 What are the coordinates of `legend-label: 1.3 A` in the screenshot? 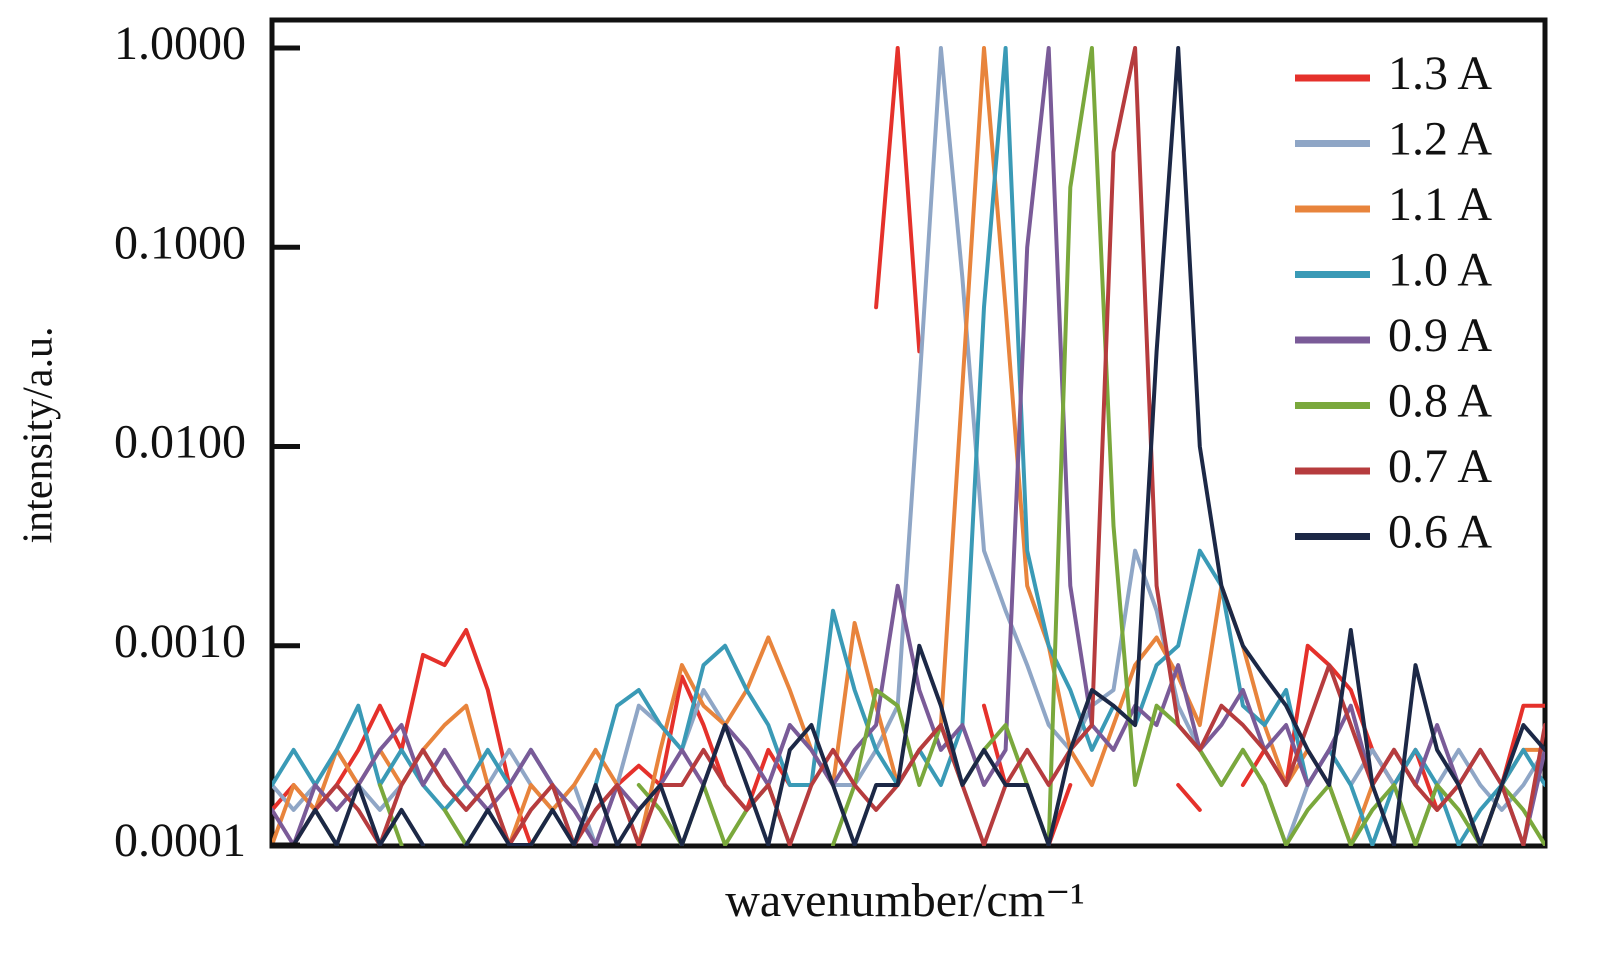 It's located at (1440, 73).